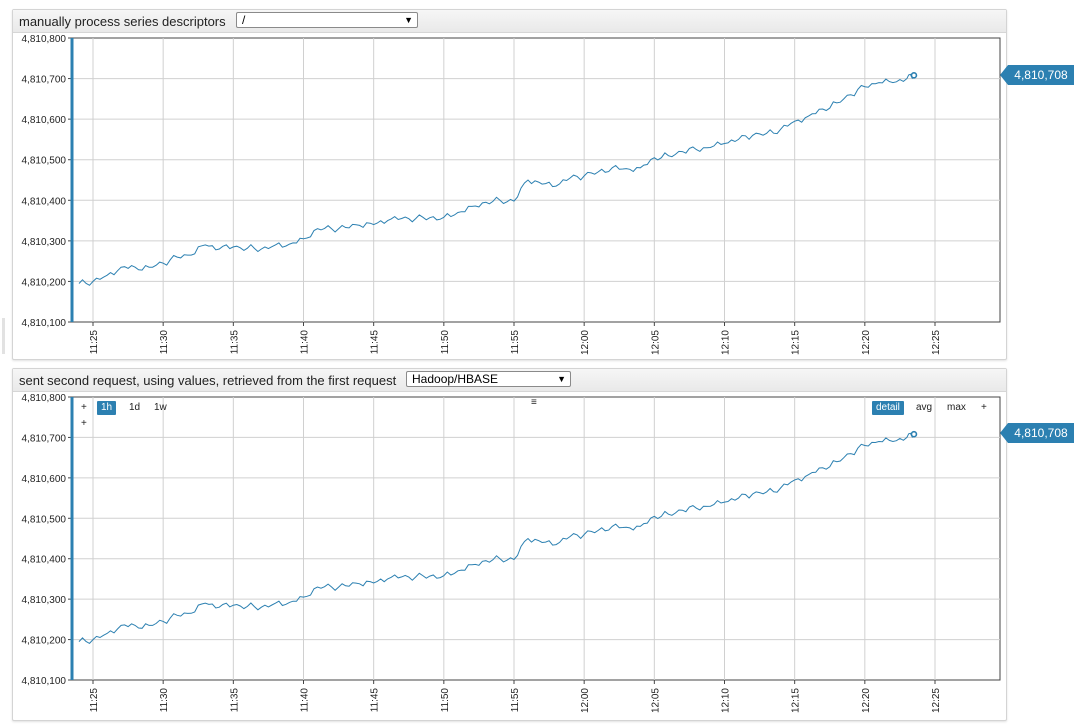 Image resolution: width=1080 pixels, height=728 pixels. Describe the element at coordinates (888, 408) in the screenshot. I see `detail-mode-button: detail` at that location.